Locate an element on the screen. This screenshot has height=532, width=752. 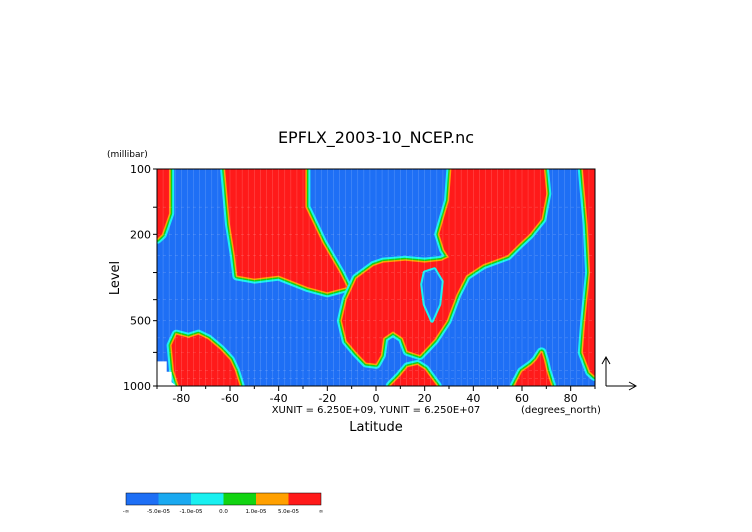
x-unit-label: (degrees_north) is located at coordinates (561, 410).